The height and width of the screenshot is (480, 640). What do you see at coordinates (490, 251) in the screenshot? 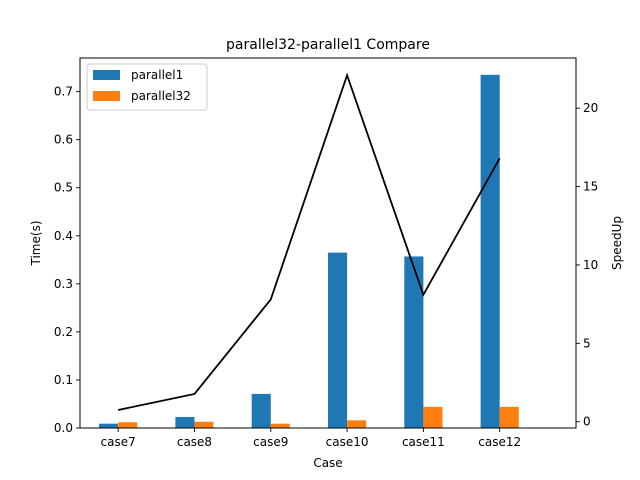
I see `bar-parallel1-case12` at bounding box center [490, 251].